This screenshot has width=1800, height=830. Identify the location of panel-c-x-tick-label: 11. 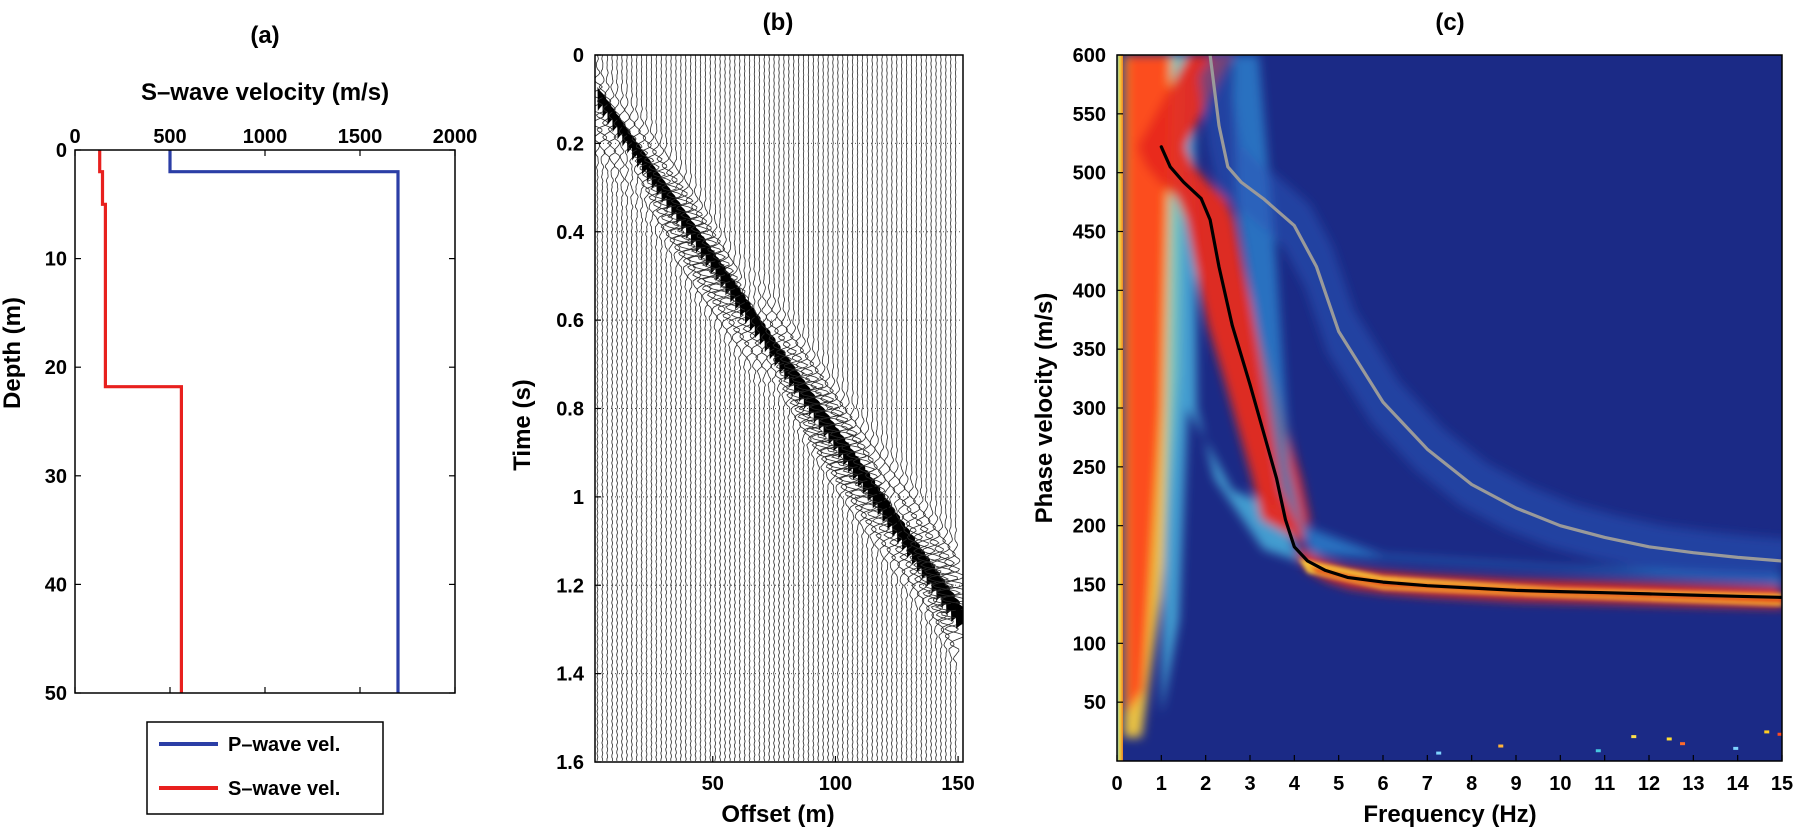
(1604, 784).